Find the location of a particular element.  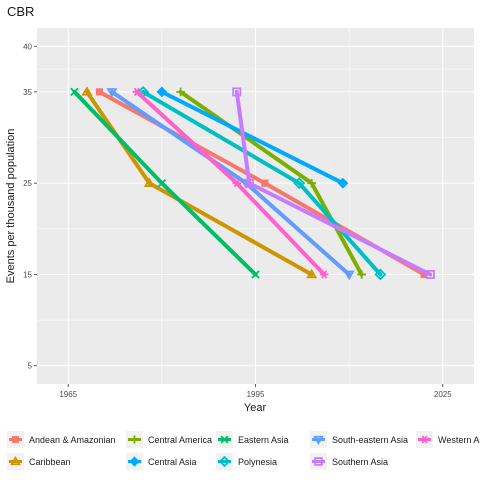

series-central-asia is located at coordinates (252, 137).